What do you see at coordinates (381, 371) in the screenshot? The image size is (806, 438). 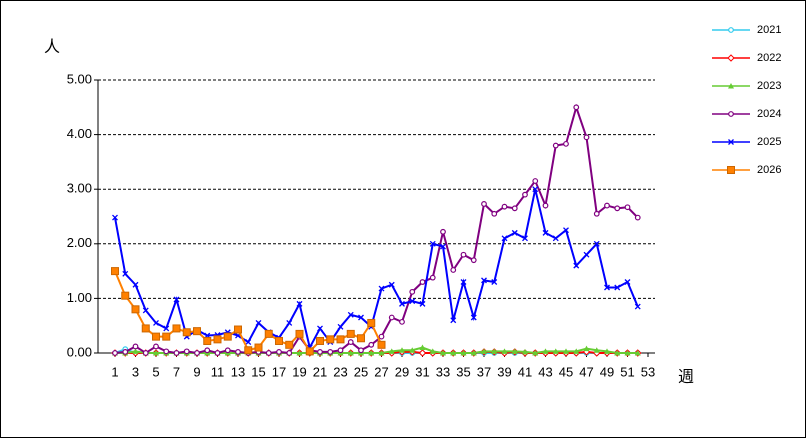 I see `x-tick-label: 27` at bounding box center [381, 371].